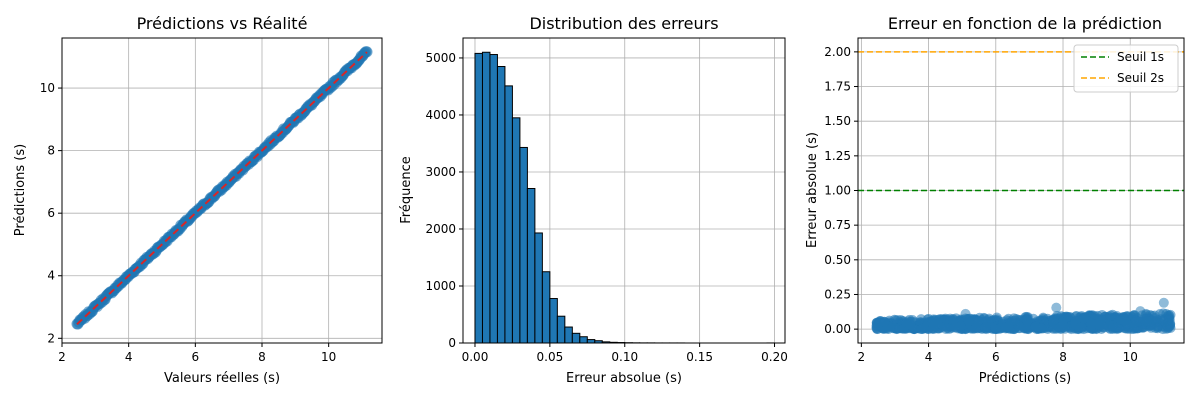 The height and width of the screenshot is (400, 1200). What do you see at coordinates (774, 357) in the screenshot?
I see `p2-xtick-label-4: 0.20` at bounding box center [774, 357].